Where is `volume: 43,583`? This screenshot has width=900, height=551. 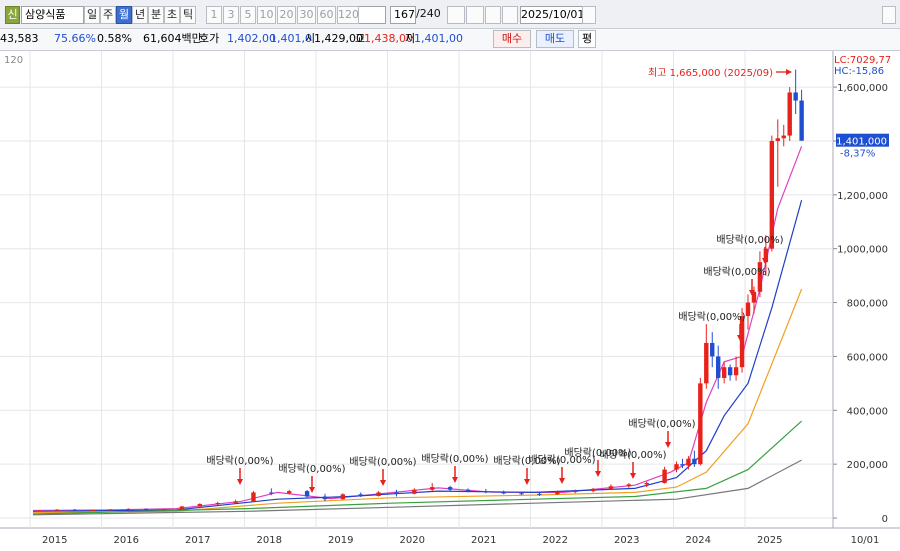 volume: 43,583 is located at coordinates (19, 38).